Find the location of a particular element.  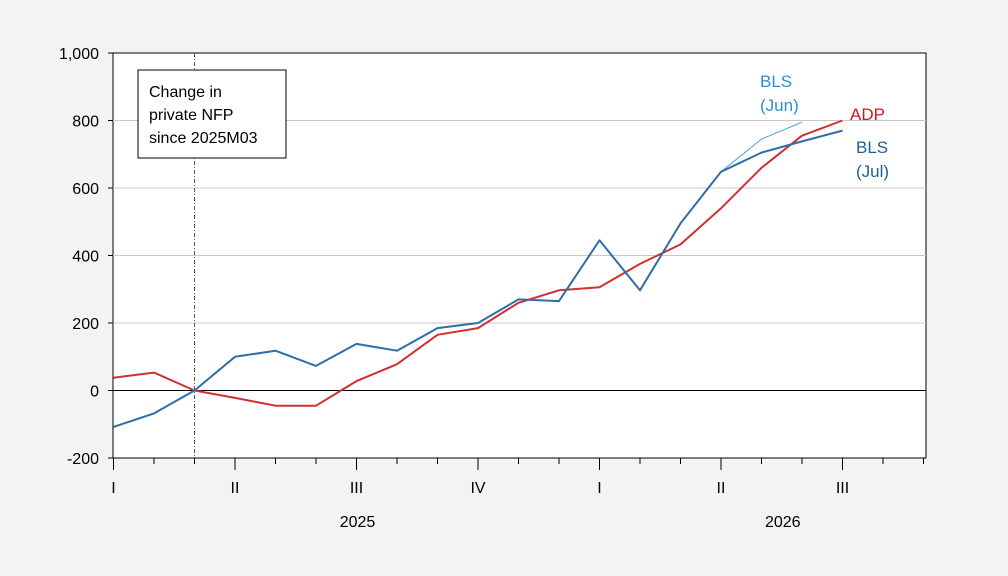

series-label: (Jul) is located at coordinates (872, 171).